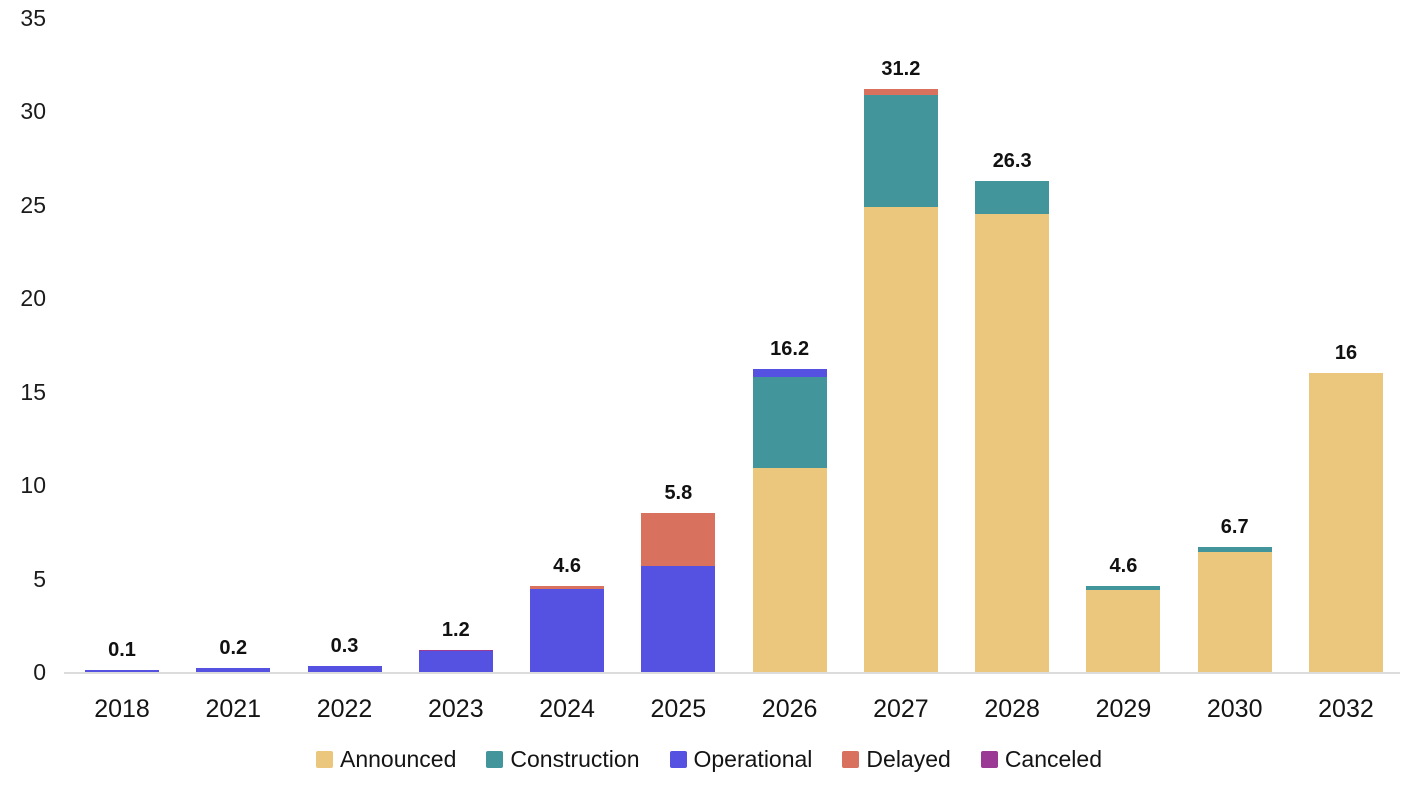 The width and height of the screenshot is (1418, 790). I want to click on bar-2032, so click(1345, 522).